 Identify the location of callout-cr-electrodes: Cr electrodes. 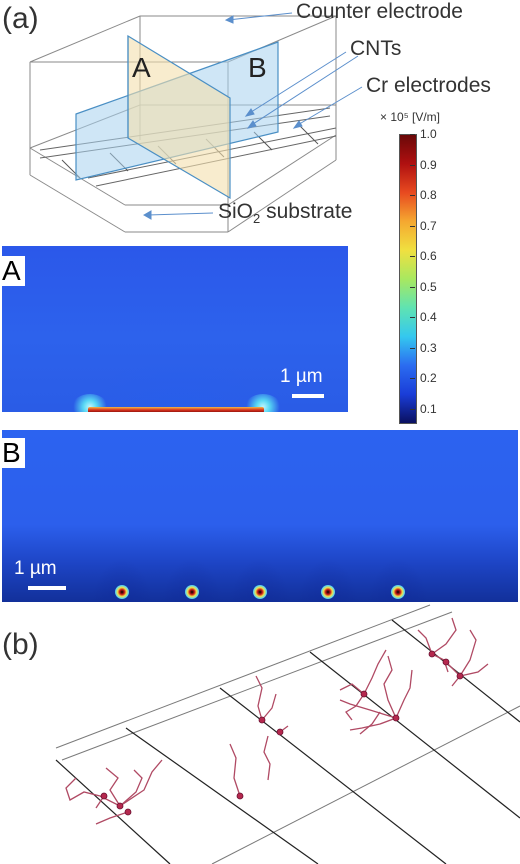
(428, 85).